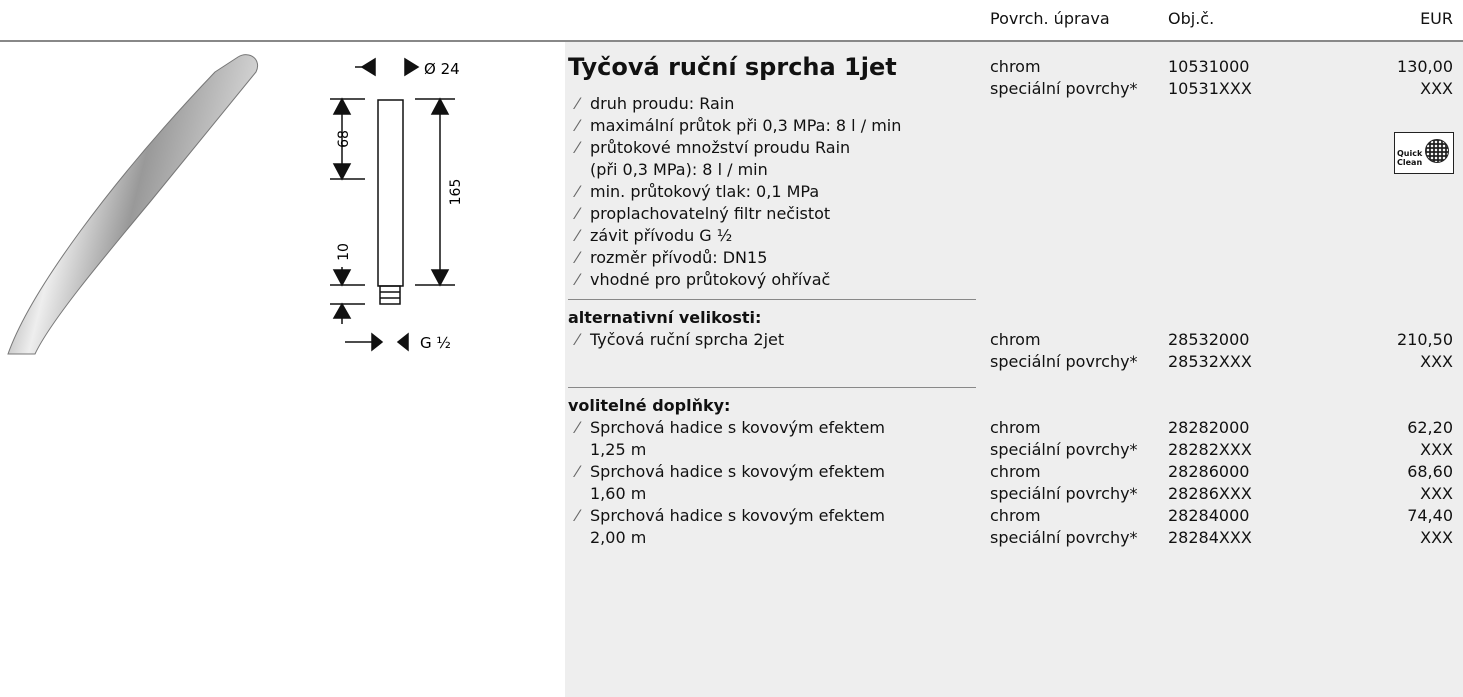  I want to click on order-number: 28282XXX, so click(1210, 449).